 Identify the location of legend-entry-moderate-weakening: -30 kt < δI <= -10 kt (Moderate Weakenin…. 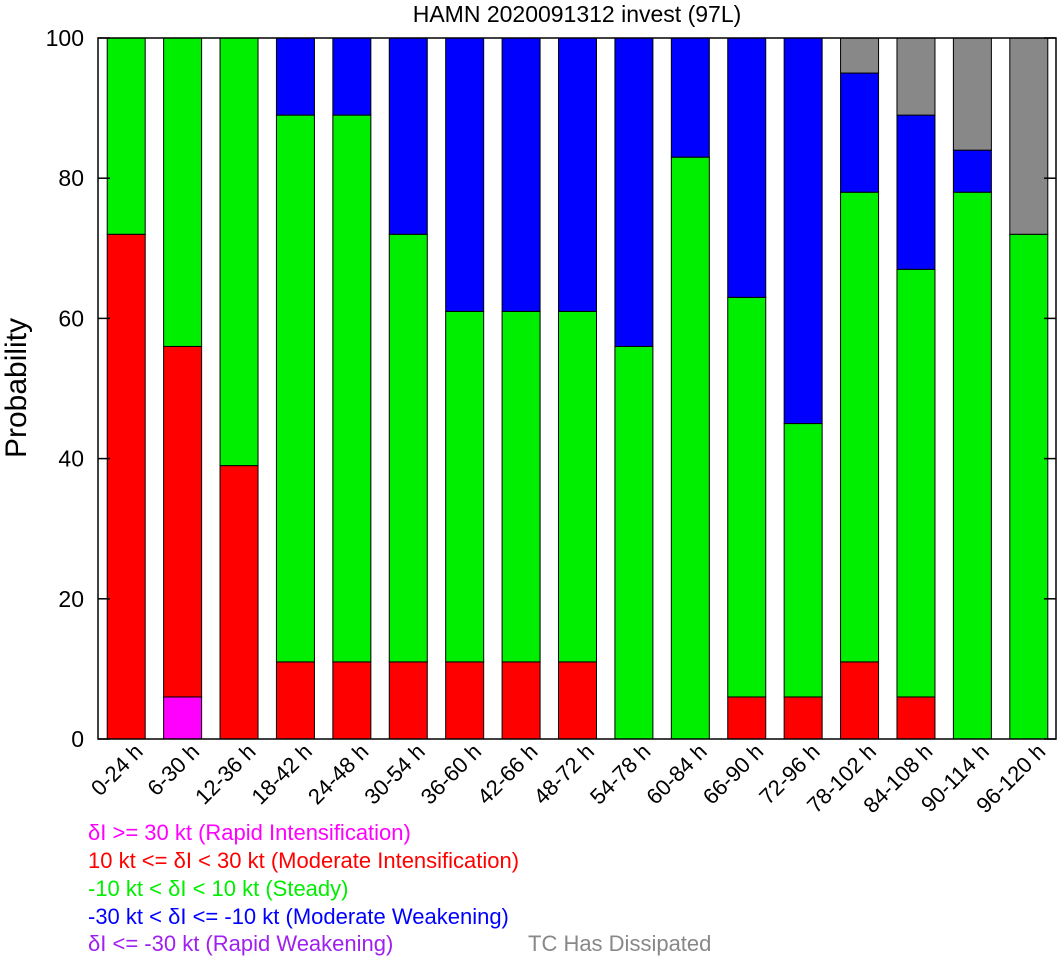
(298, 916).